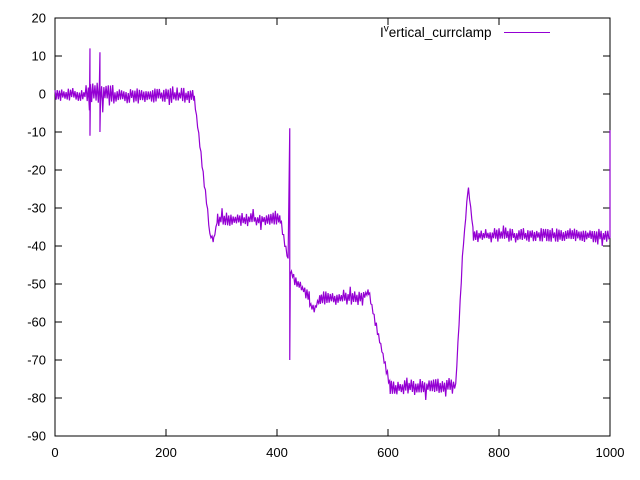 The height and width of the screenshot is (480, 640). What do you see at coordinates (36, 132) in the screenshot?
I see `y-tick-label: -10` at bounding box center [36, 132].